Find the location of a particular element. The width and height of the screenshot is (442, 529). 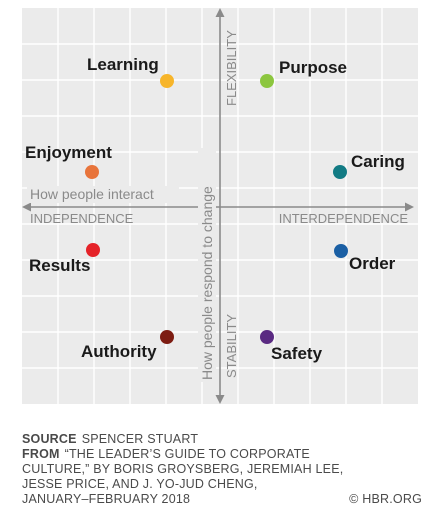

enjoyment-dot is located at coordinates (92, 172).